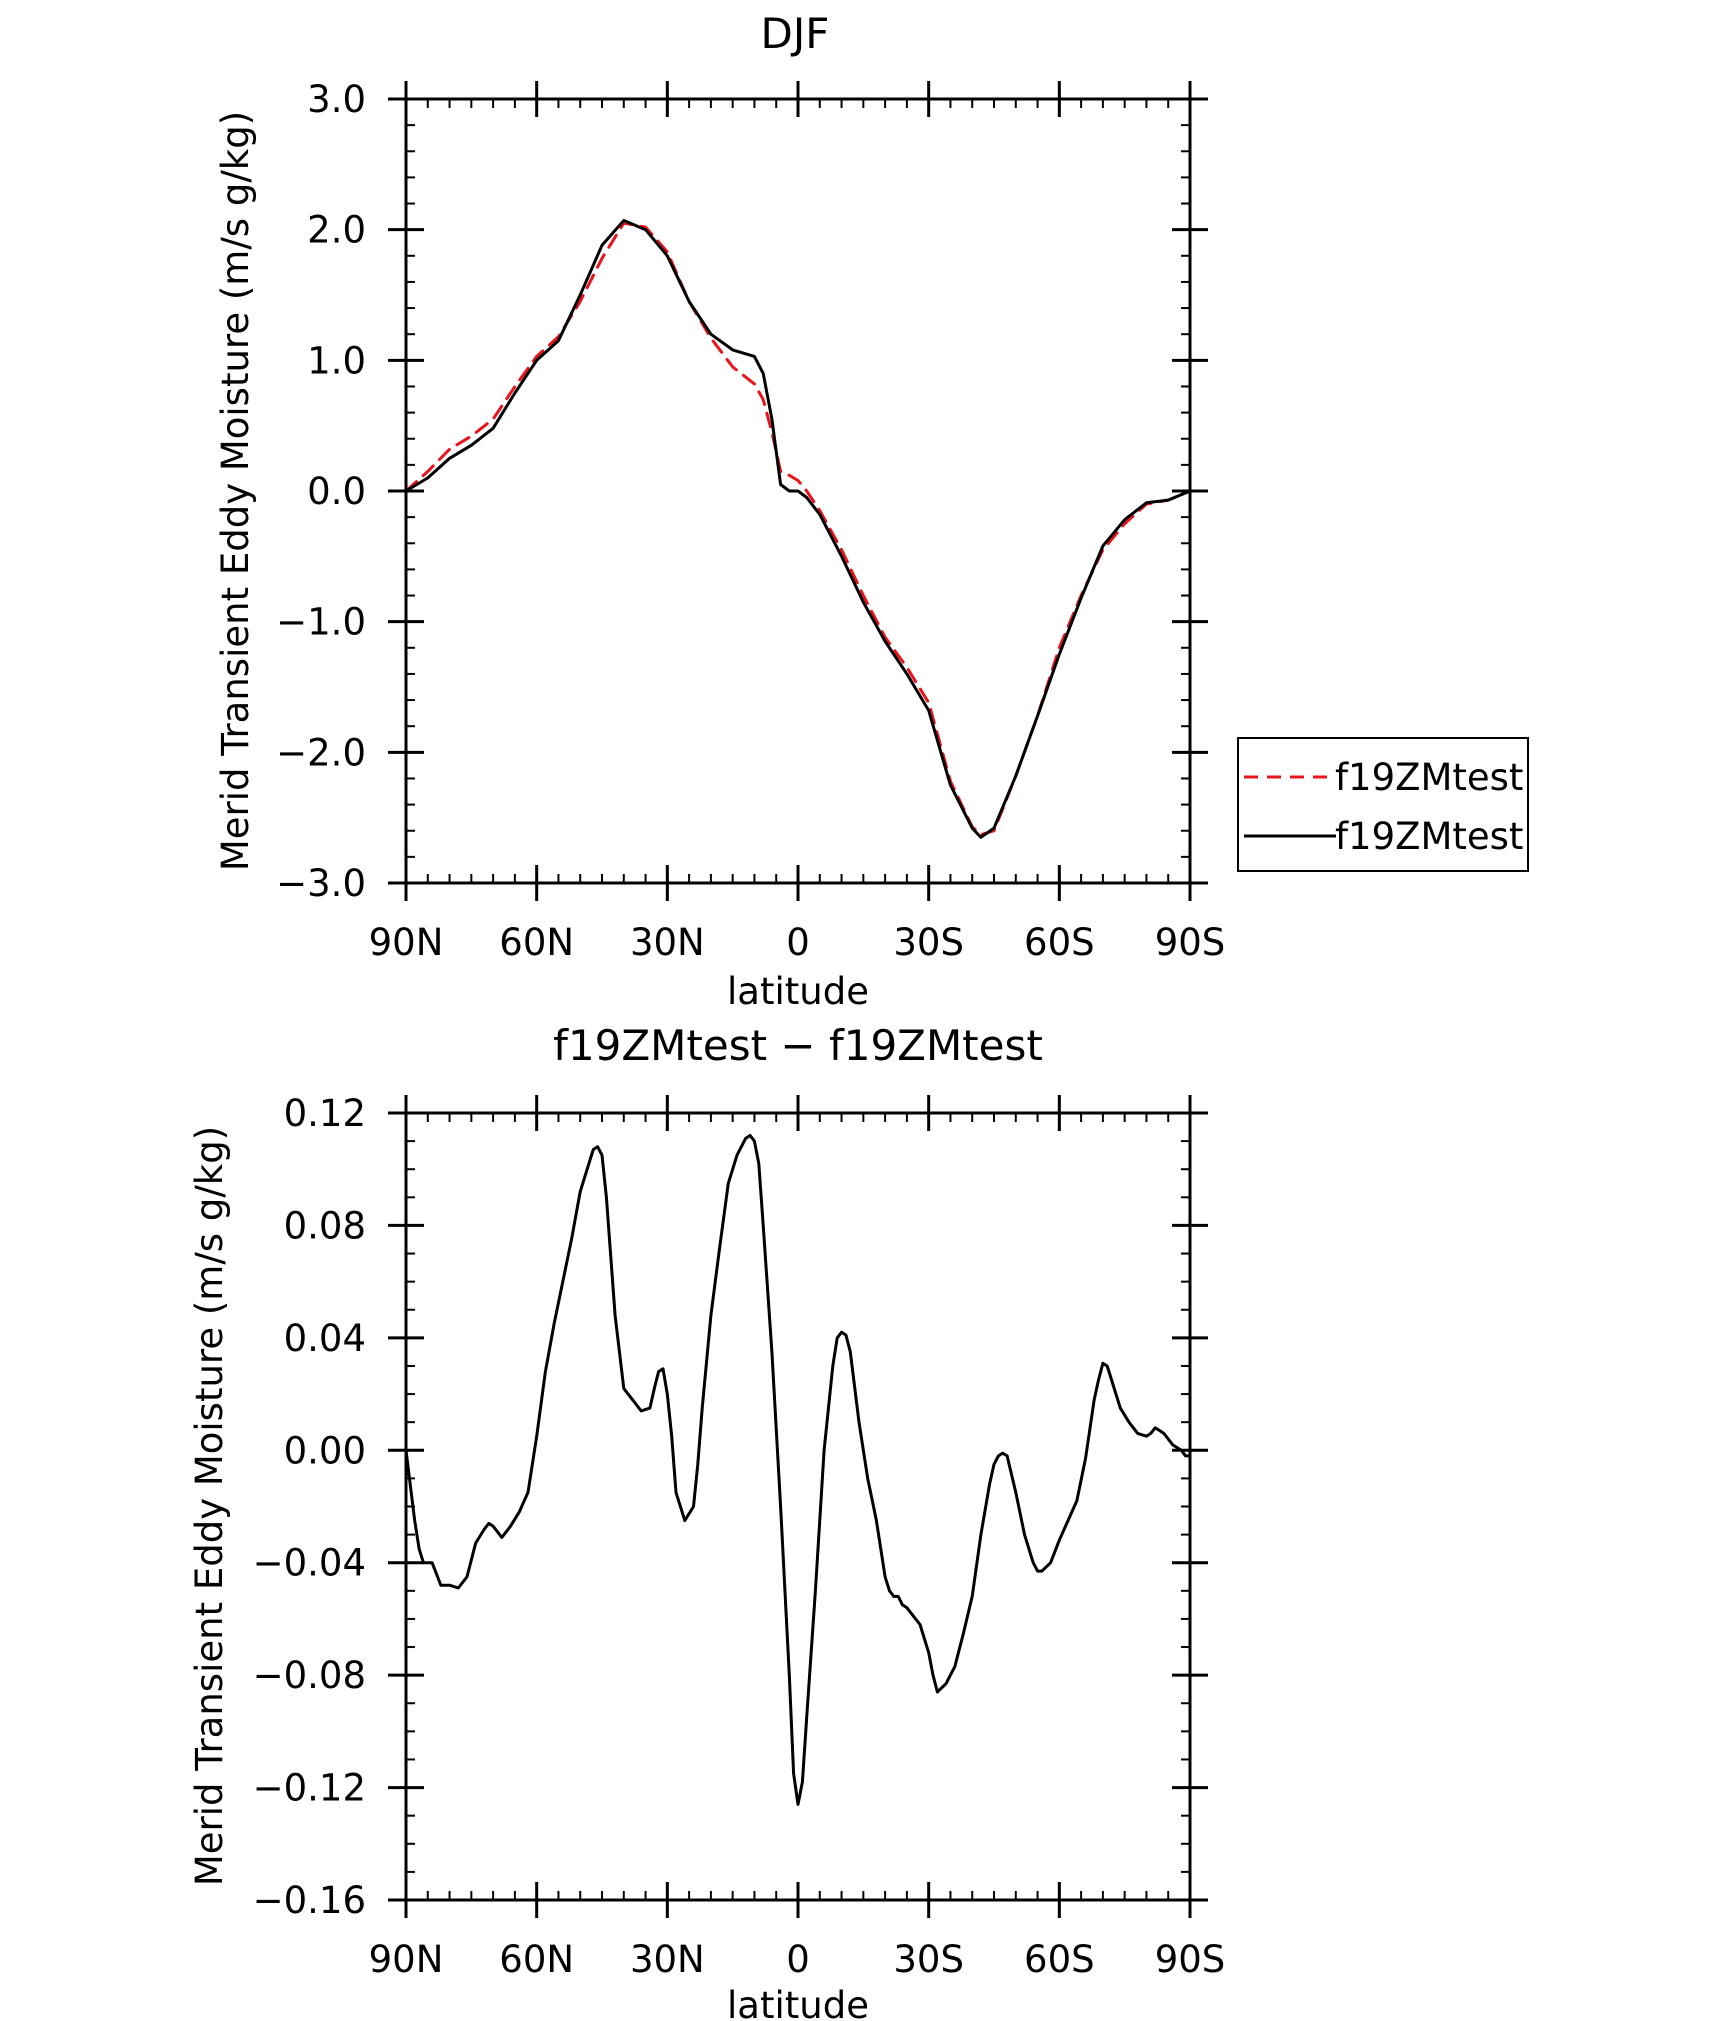 The width and height of the screenshot is (1710, 2021). Describe the element at coordinates (325, 1113) in the screenshot. I see `y-tick-label: 0.12` at that location.